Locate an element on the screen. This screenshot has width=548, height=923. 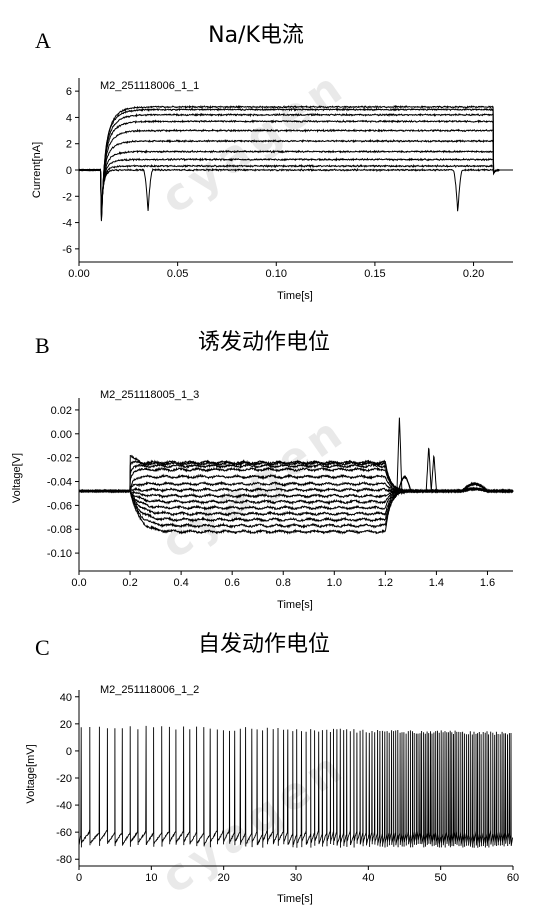
panel-b-ylabel: Voltage[V] is located at coordinates (17, 478).